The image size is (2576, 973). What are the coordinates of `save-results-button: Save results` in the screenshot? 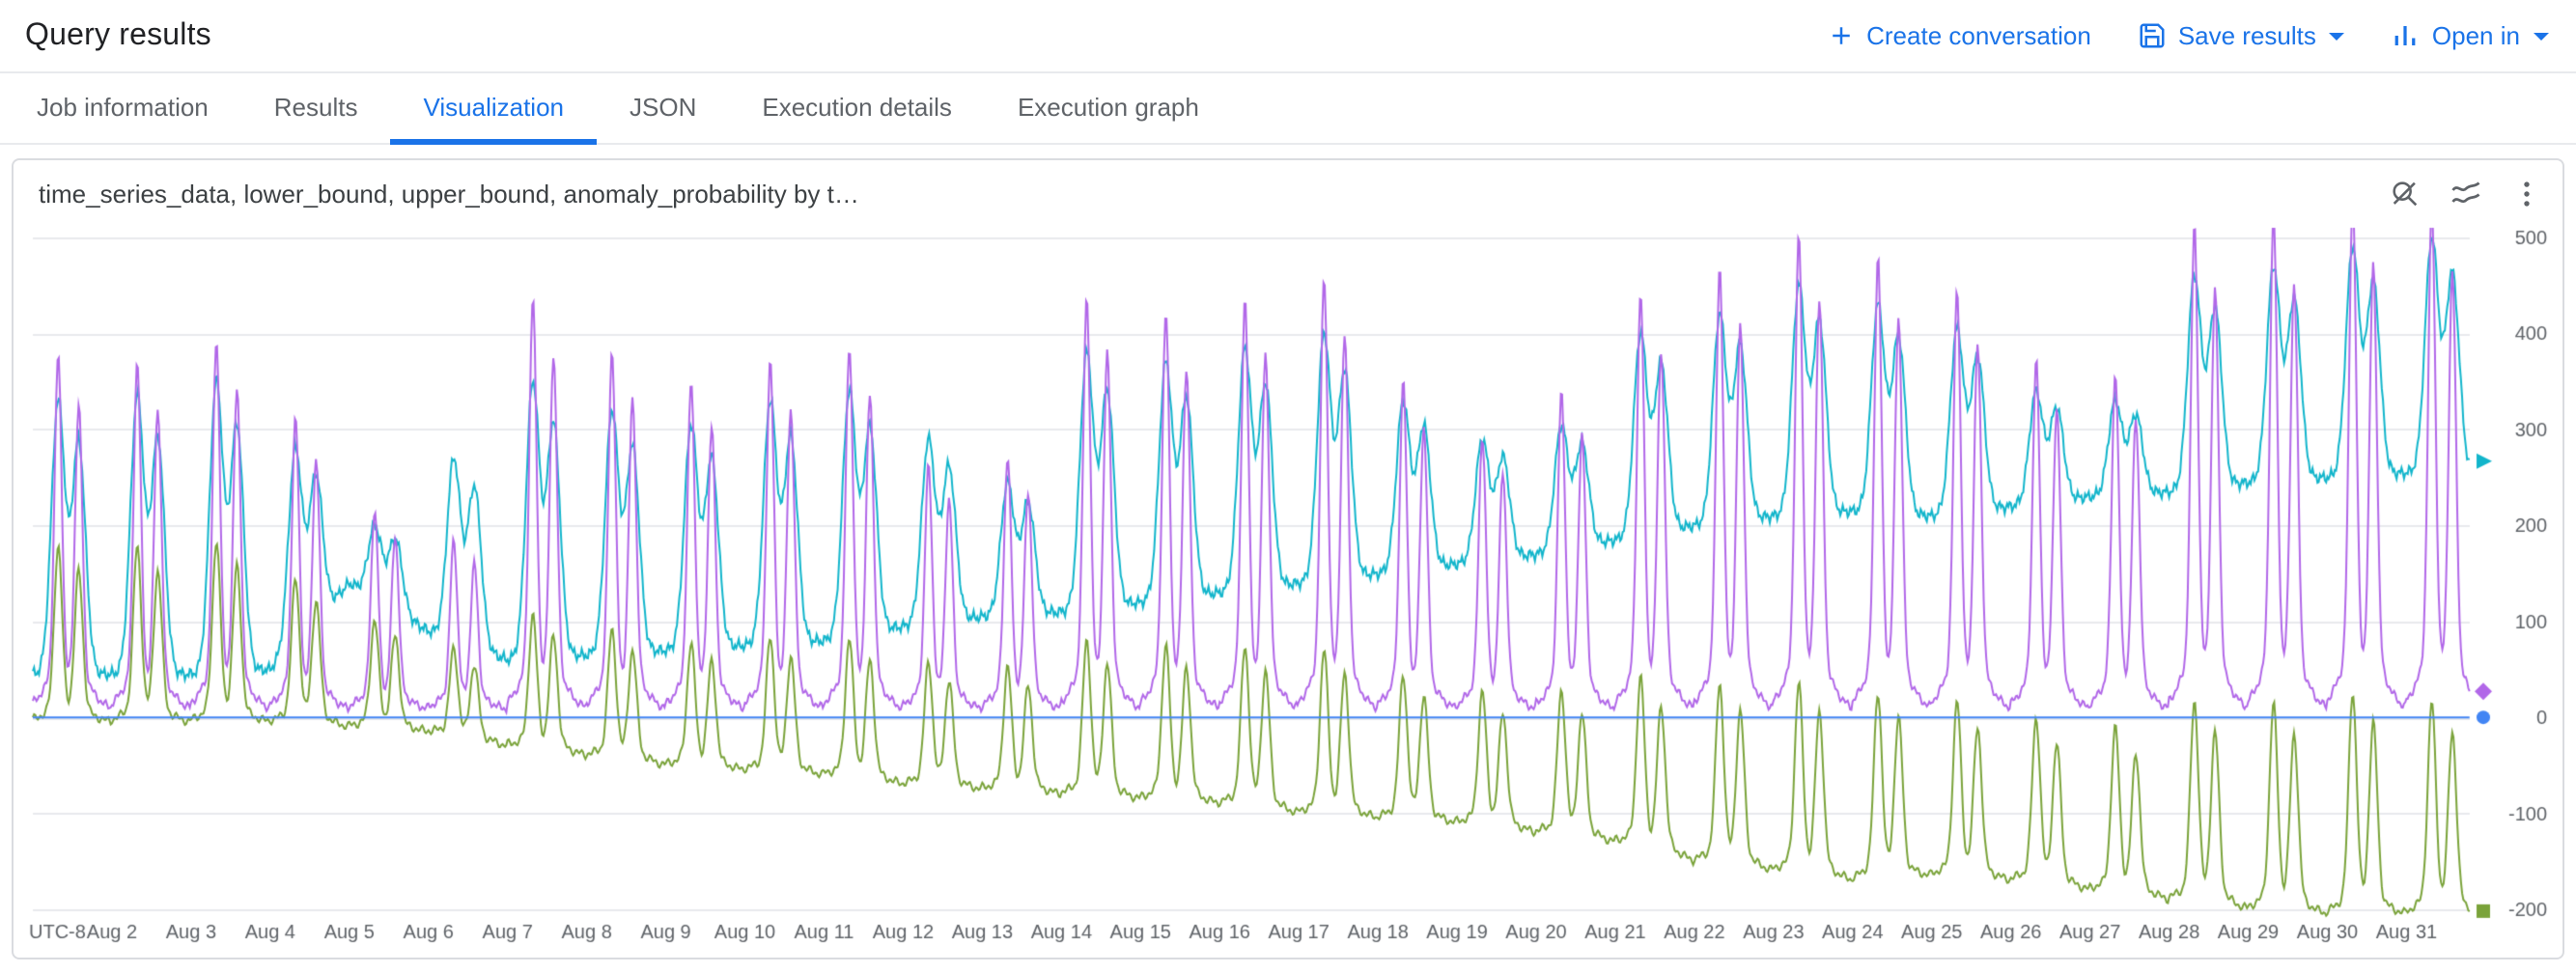 It's located at (2241, 35).